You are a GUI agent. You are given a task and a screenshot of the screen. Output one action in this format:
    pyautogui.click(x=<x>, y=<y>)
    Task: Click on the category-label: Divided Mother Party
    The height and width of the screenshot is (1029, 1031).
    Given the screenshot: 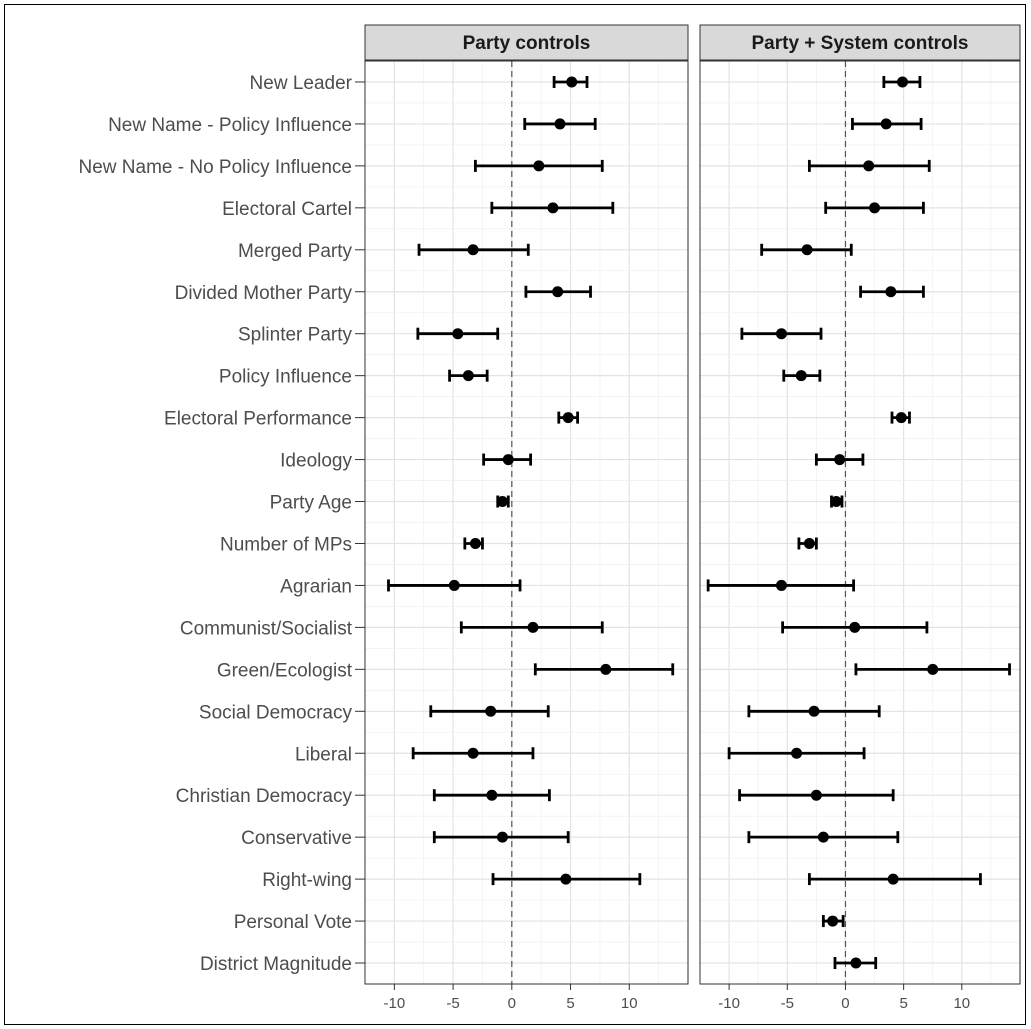 What is the action you would take?
    pyautogui.click(x=264, y=293)
    